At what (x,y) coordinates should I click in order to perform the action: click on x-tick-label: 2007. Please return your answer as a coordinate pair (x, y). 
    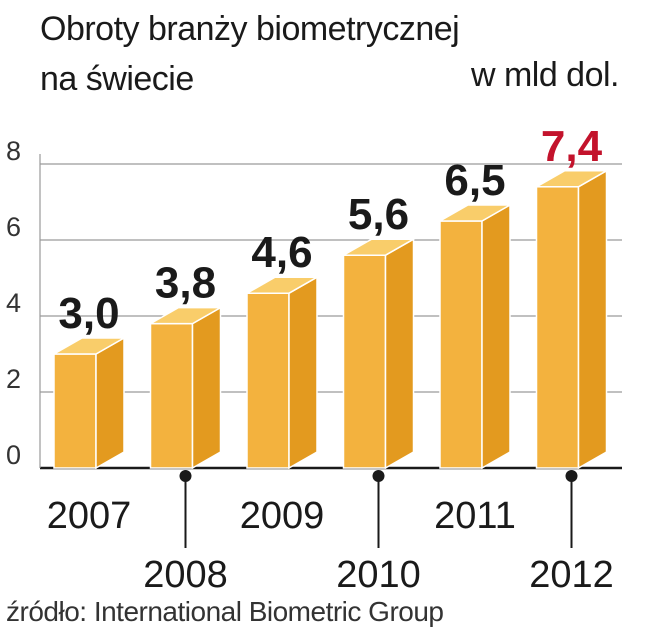
    Looking at the image, I should click on (89, 516).